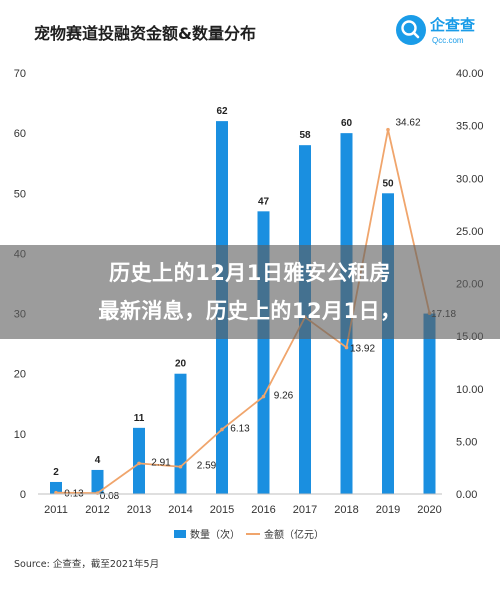  I want to click on x-tick-label: 2018, so click(346, 510).